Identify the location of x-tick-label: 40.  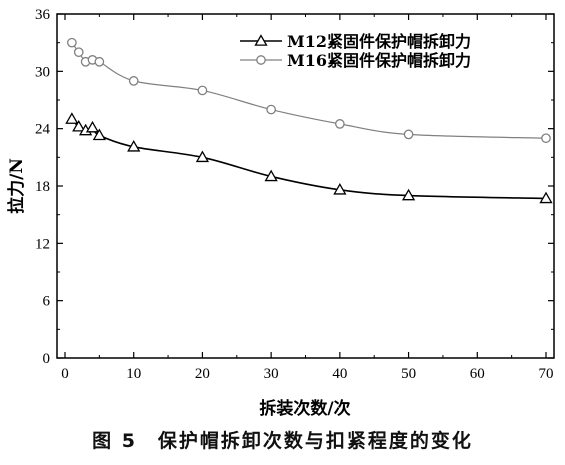
(339, 374).